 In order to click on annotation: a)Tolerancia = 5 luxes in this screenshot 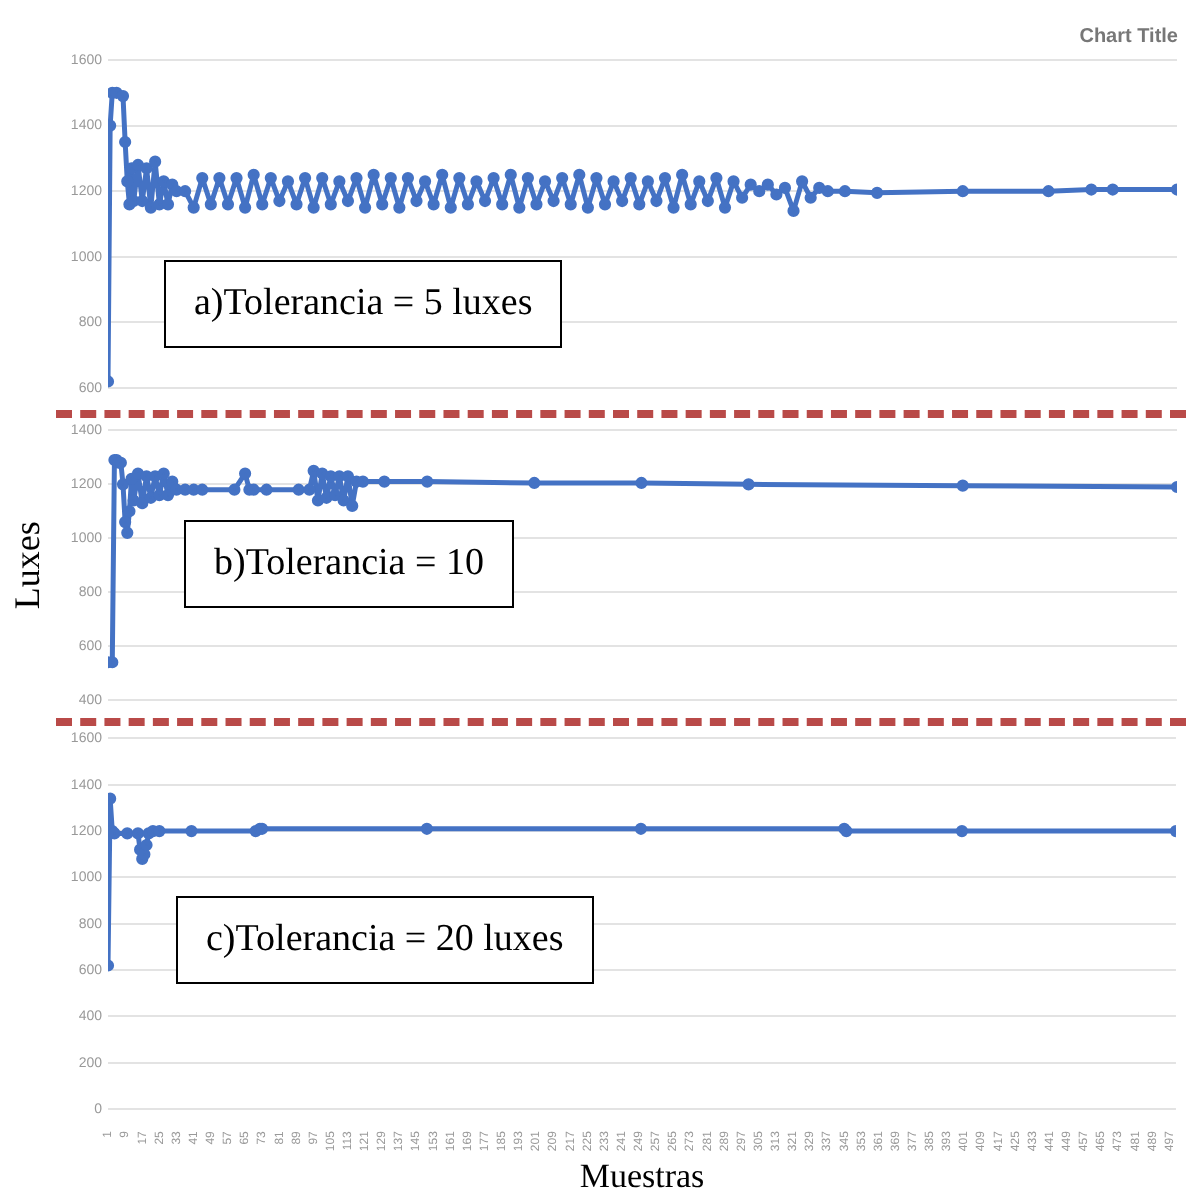, I will do `click(363, 304)`.